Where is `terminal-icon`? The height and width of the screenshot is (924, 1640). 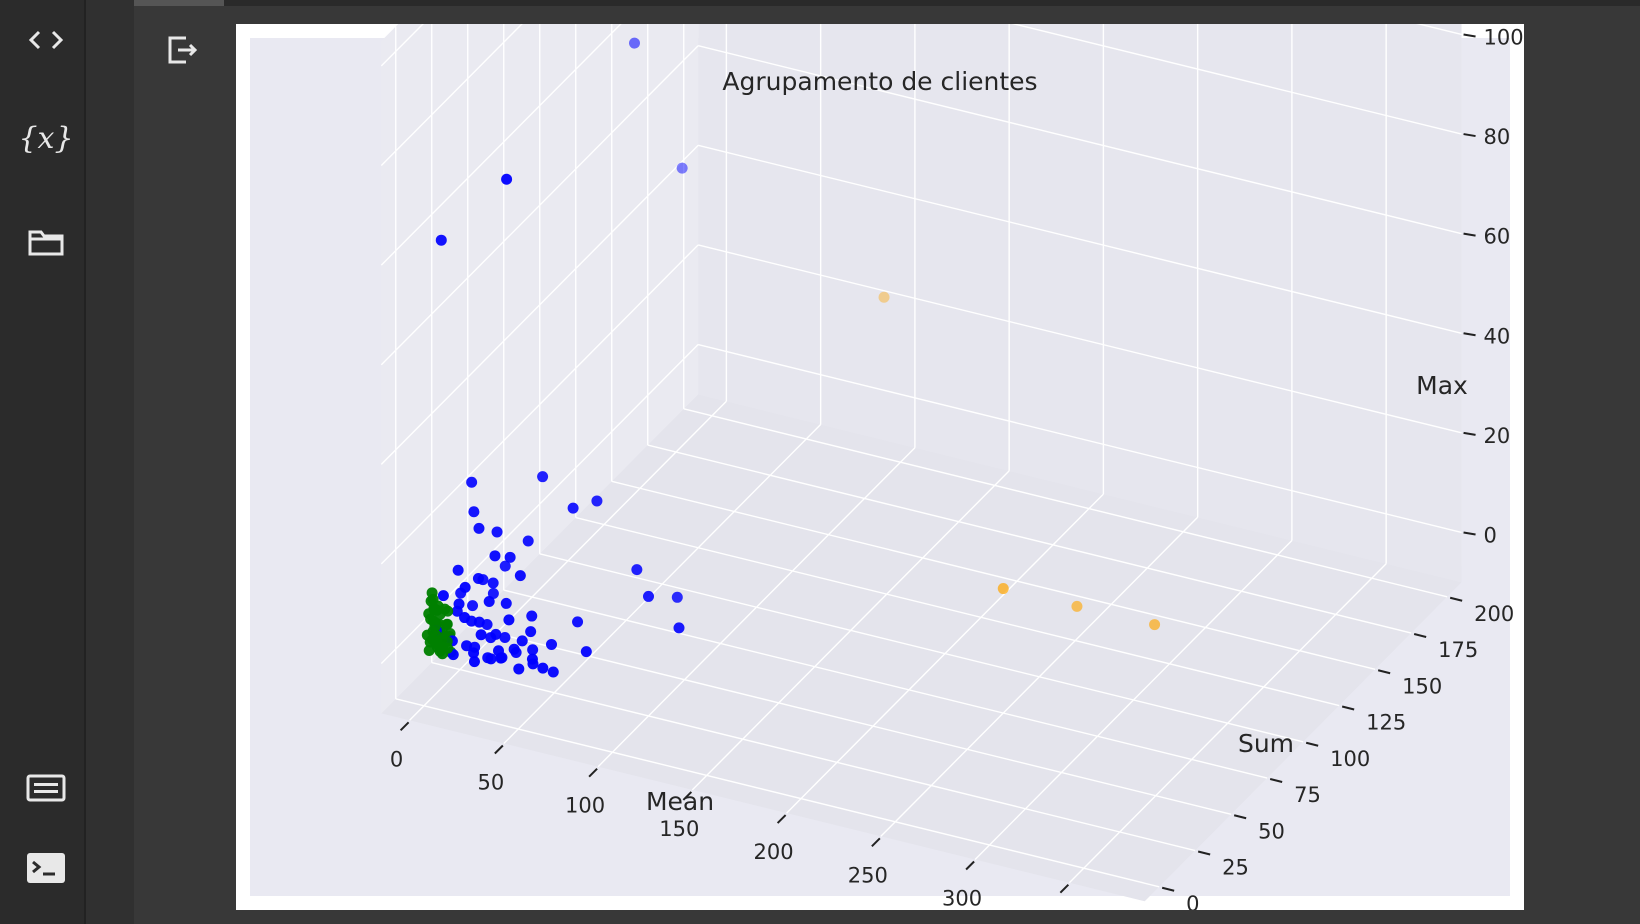 terminal-icon is located at coordinates (46, 868).